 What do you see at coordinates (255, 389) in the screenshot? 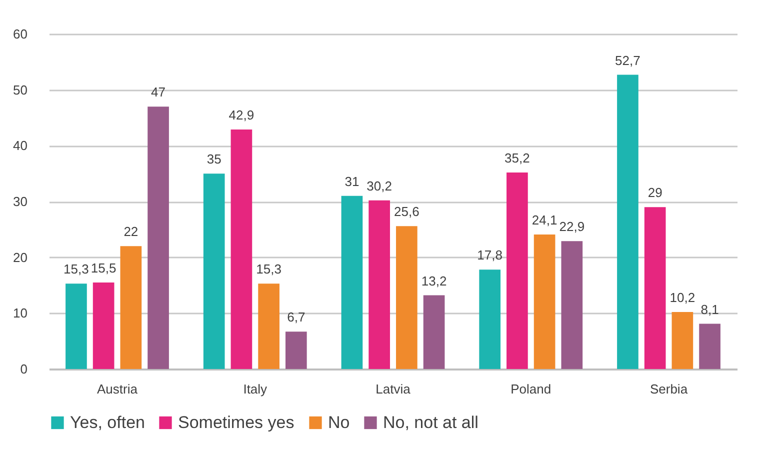
I see `x-tick-label: Italy` at bounding box center [255, 389].